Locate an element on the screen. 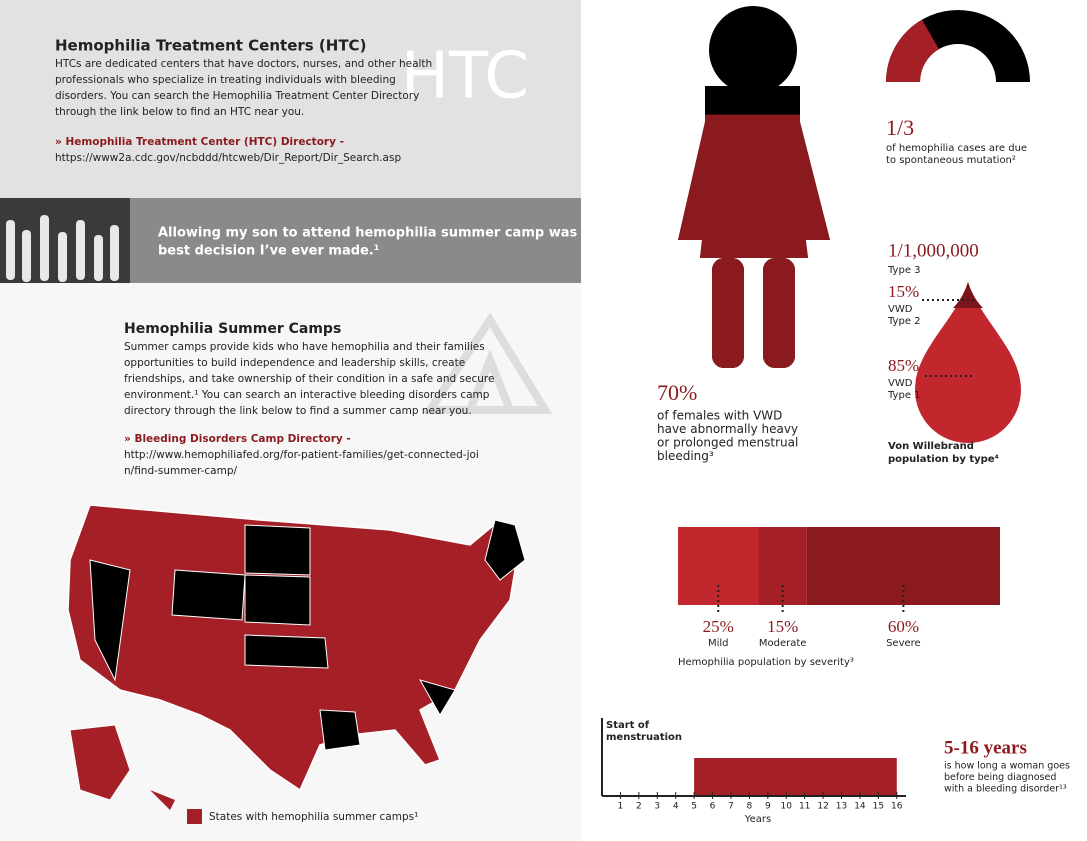  stat-text: have abnormally heavy is located at coordinates (727, 429).